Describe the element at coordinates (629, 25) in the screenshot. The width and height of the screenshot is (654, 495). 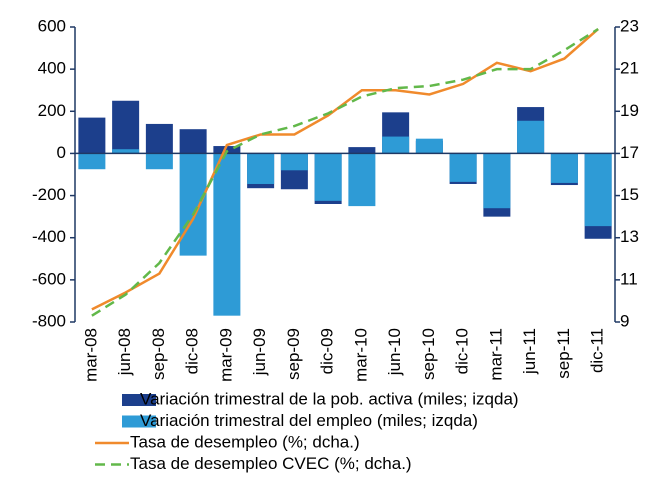
I see `y2-tick-label: 23` at that location.